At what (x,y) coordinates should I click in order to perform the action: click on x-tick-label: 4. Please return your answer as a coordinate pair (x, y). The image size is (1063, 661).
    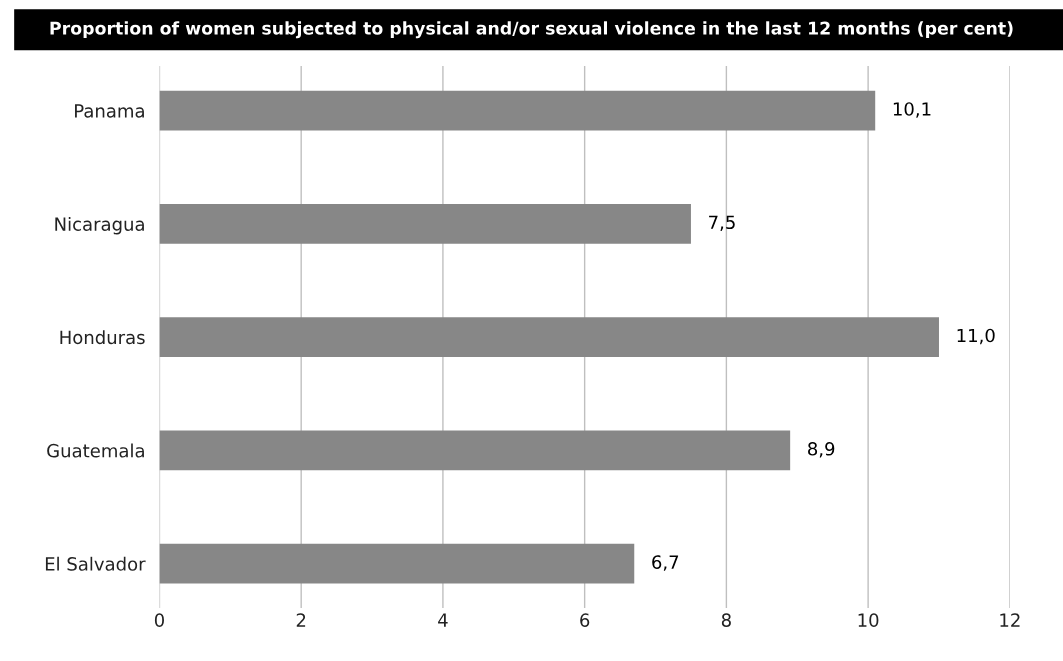
    Looking at the image, I should click on (443, 620).